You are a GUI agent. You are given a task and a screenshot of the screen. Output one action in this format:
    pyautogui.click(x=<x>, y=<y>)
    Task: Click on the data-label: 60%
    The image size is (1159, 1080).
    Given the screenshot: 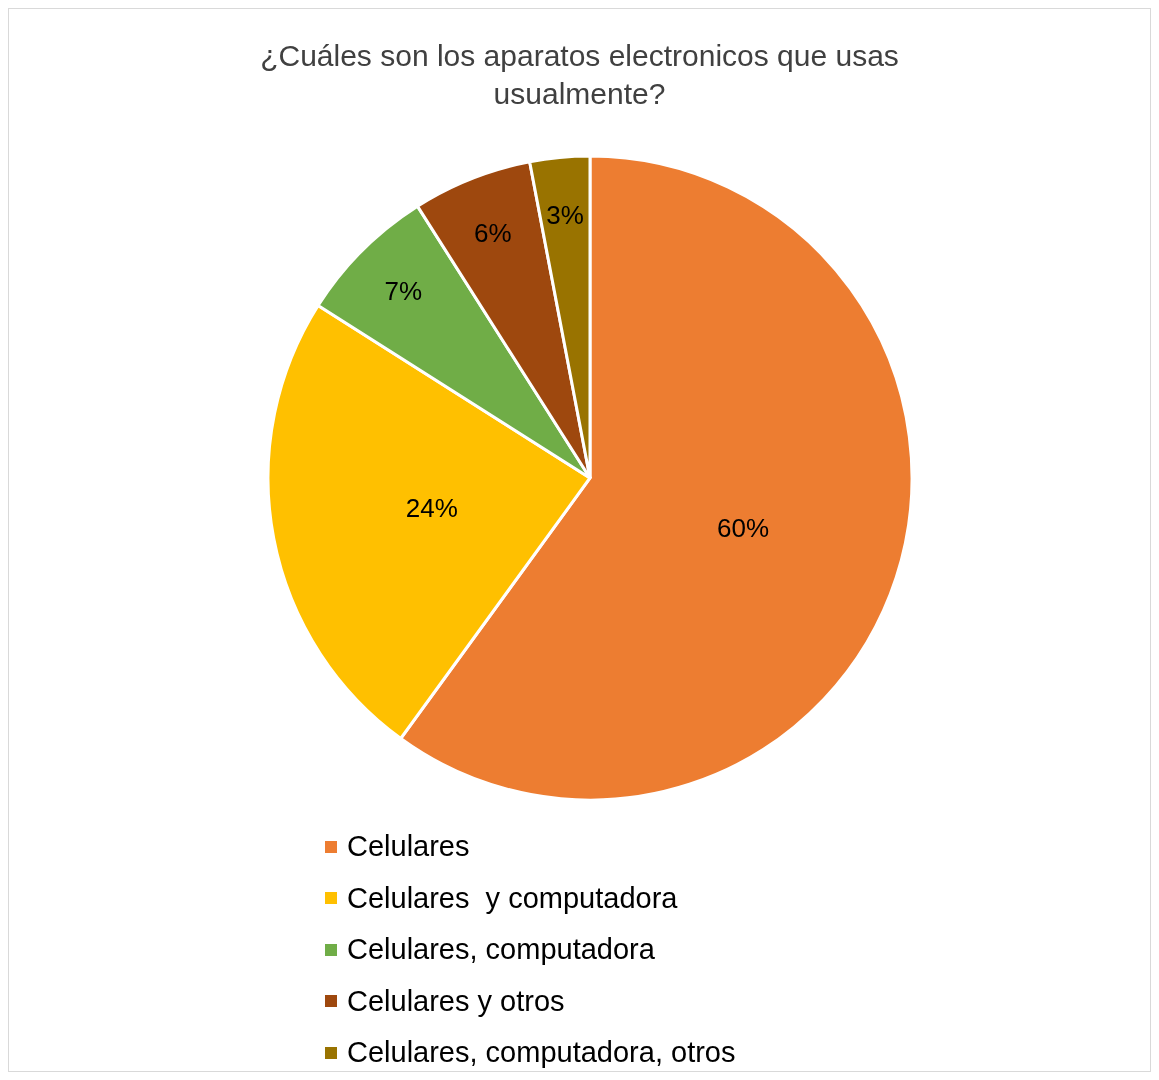 What is the action you would take?
    pyautogui.click(x=743, y=527)
    